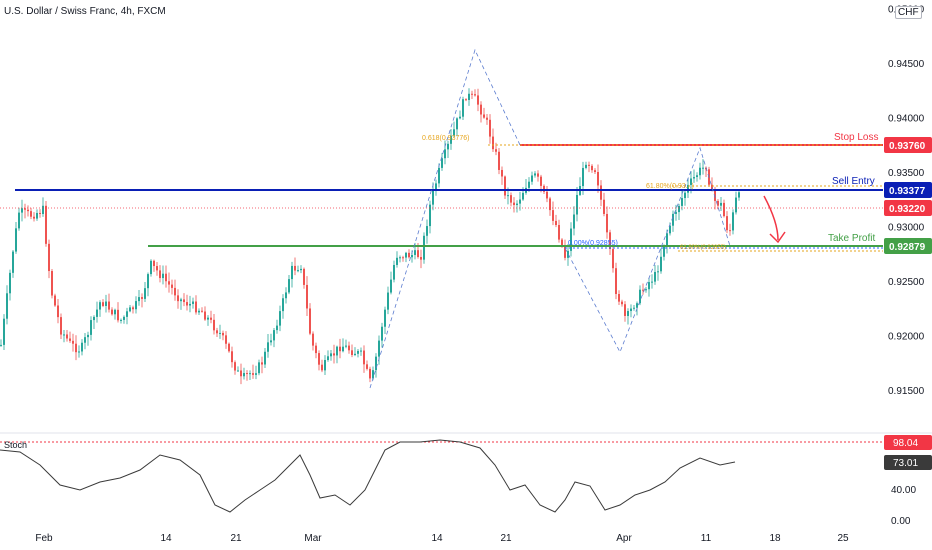  Describe the element at coordinates (908, 208) in the screenshot. I see `current-price-badge` at that location.